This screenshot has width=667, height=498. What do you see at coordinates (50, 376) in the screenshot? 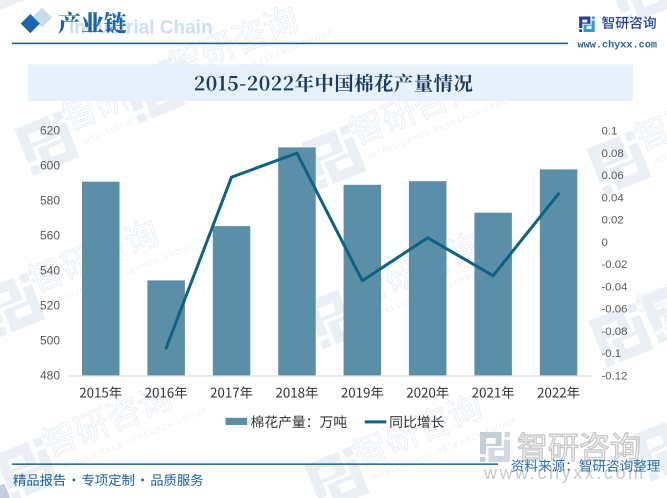
I see `svg-text: 480` at bounding box center [50, 376].